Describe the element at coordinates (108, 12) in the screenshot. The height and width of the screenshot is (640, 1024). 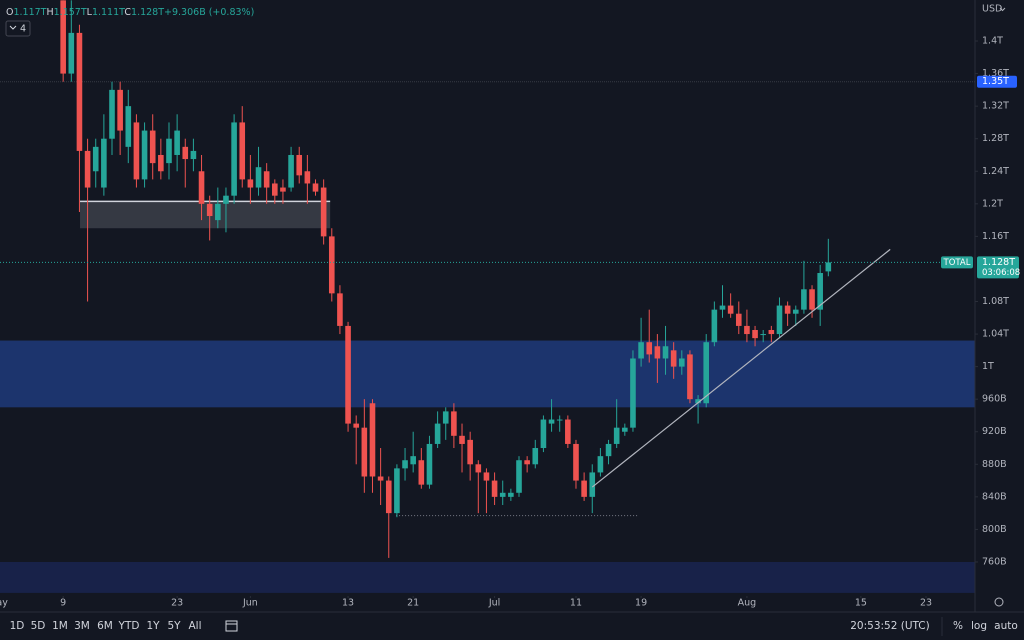
I see `ohlc-value: 1.111T` at that location.